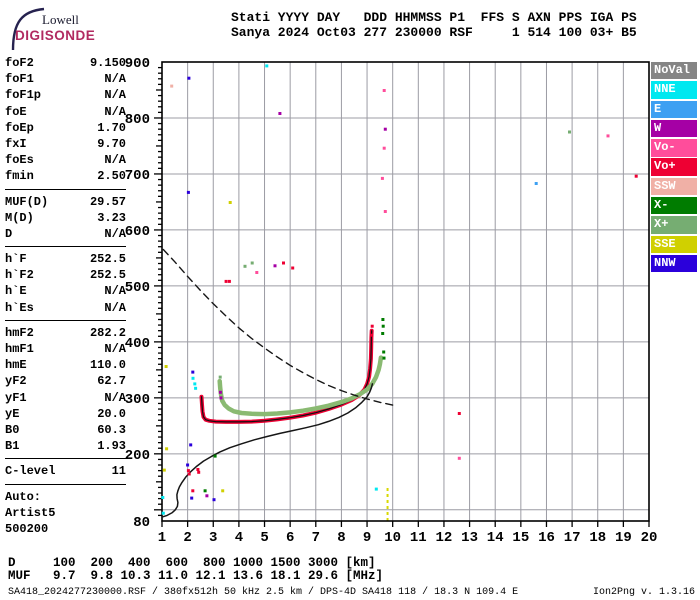 The width and height of the screenshot is (700, 600). What do you see at coordinates (65, 366) in the screenshot?
I see `param-row: hmE 110.0` at bounding box center [65, 366].